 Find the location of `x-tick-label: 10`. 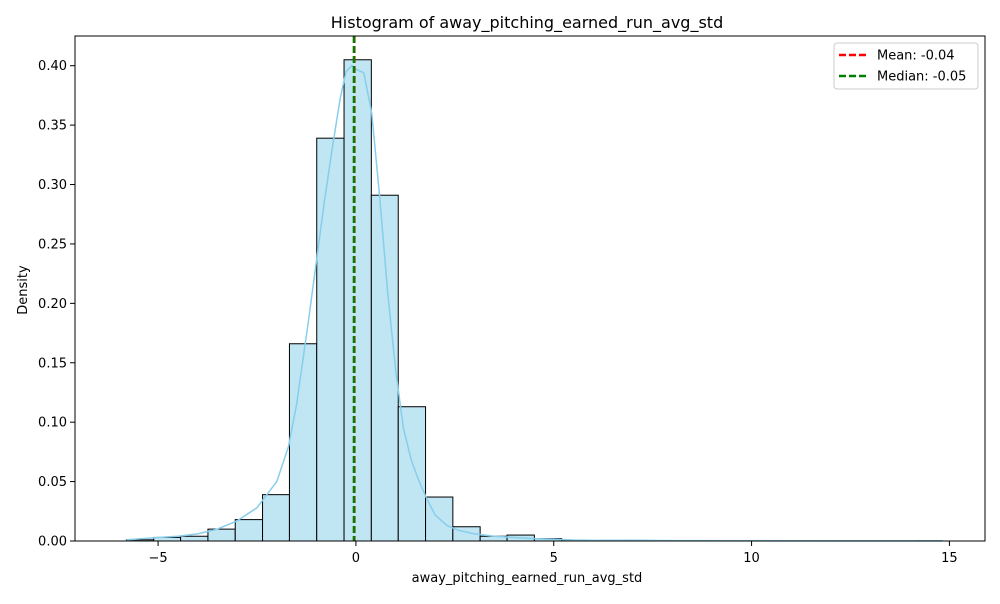

x-tick-label: 10 is located at coordinates (751, 558).